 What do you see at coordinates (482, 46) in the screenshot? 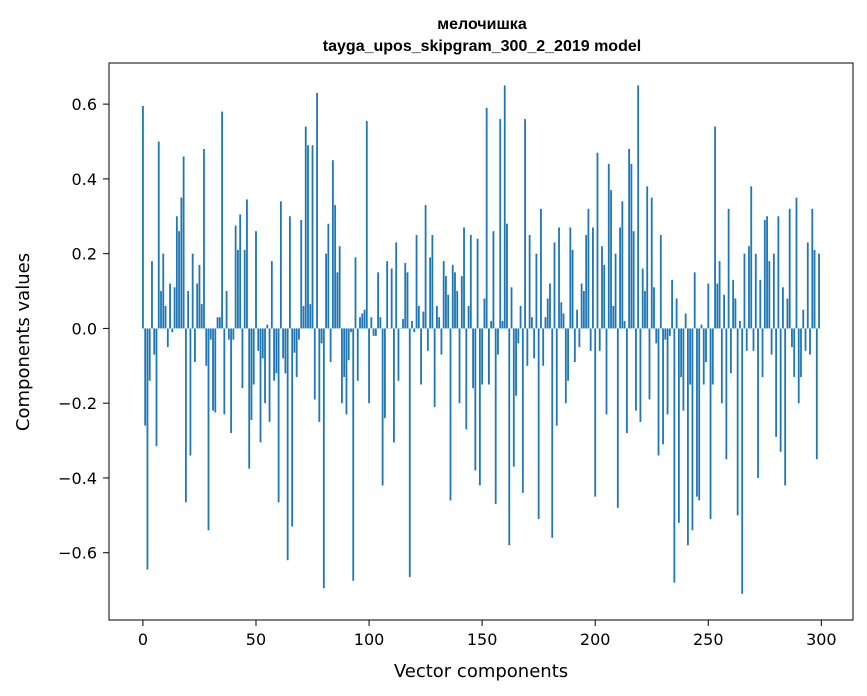
I see `chart-subtitle: tayga_upos_skipgram_300_2_2019 model` at bounding box center [482, 46].